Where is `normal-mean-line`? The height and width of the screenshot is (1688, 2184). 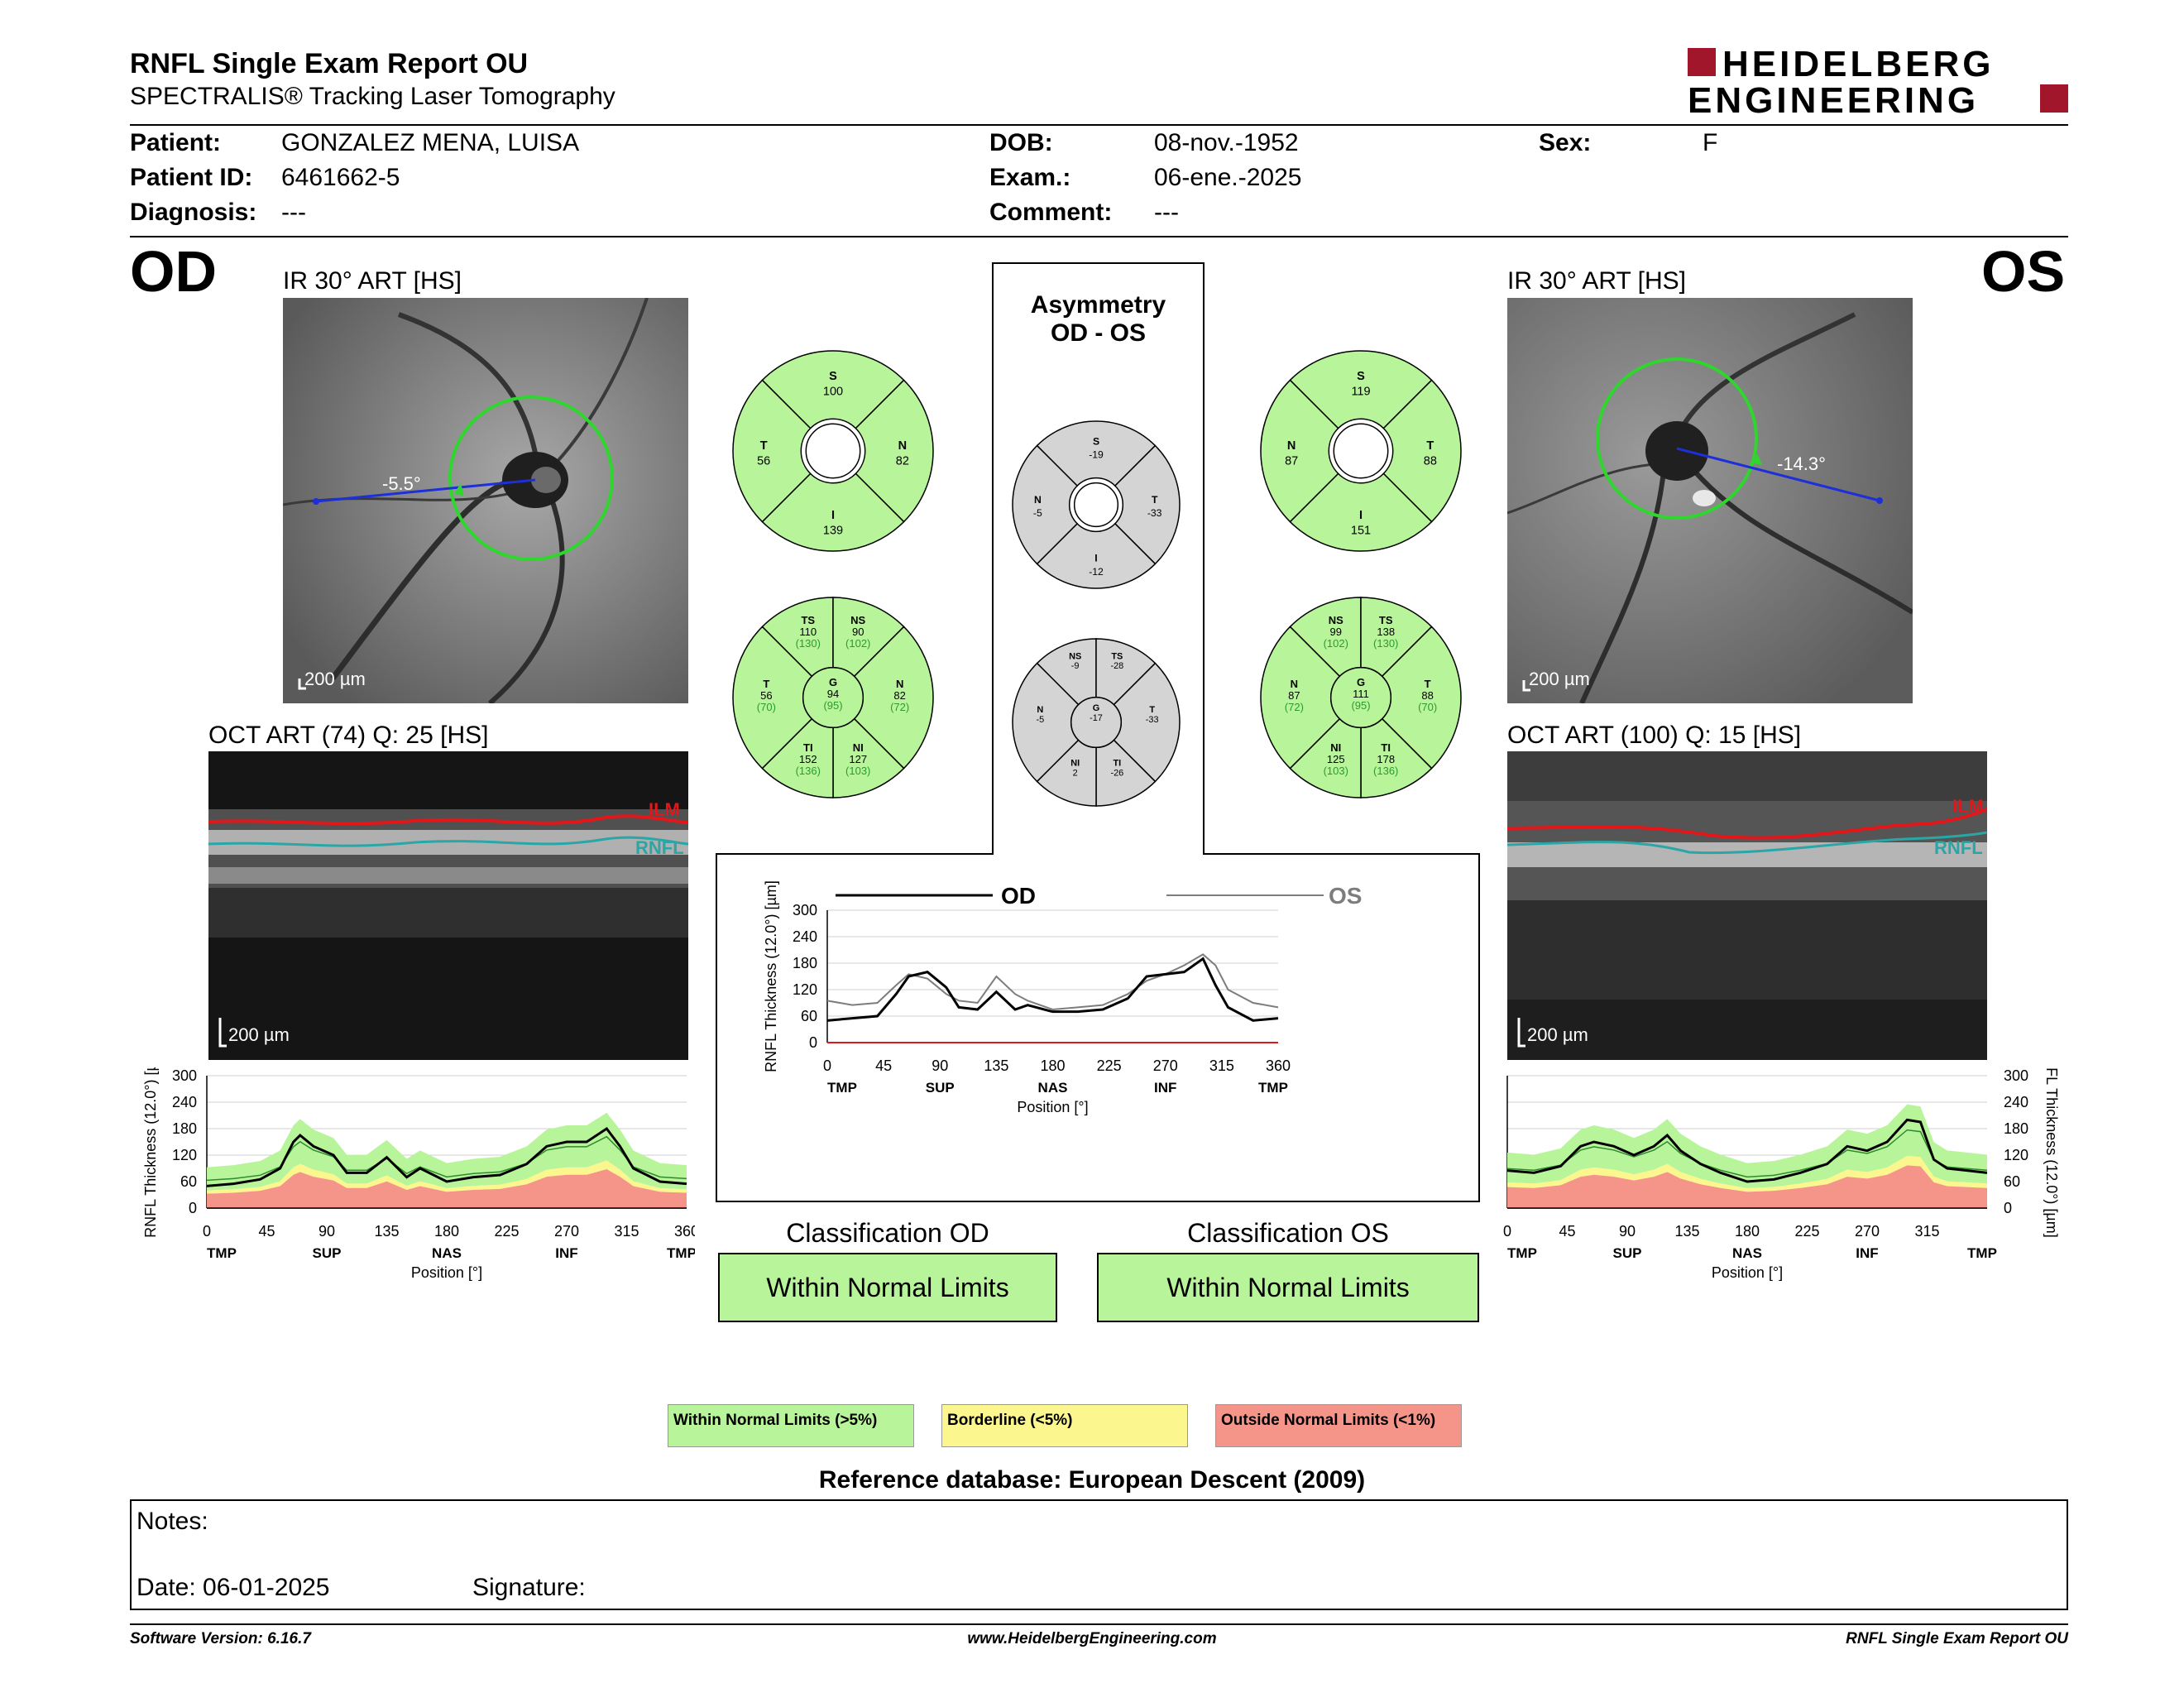 normal-mean-line is located at coordinates (1747, 1153).